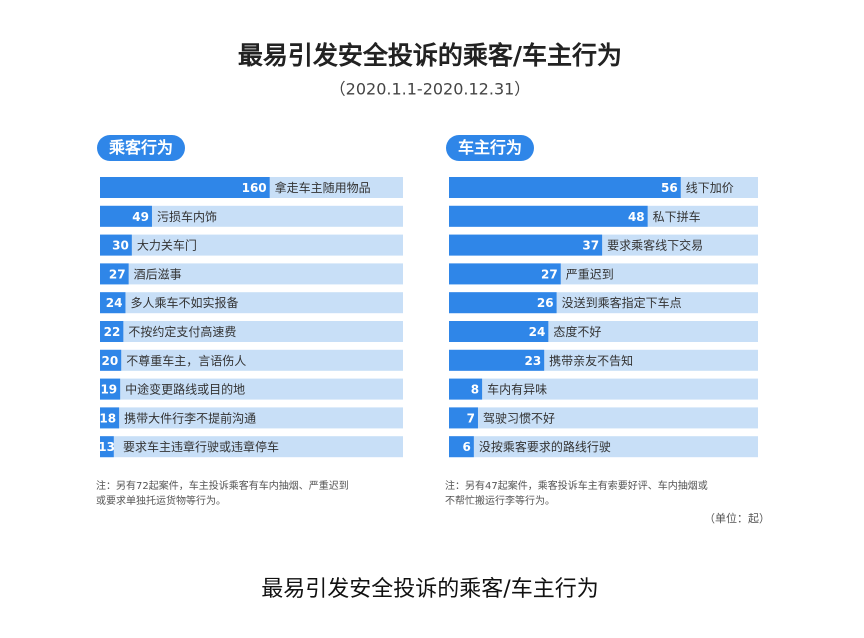  What do you see at coordinates (182, 331) in the screenshot?
I see `category-label: 不按约定支付高速费` at bounding box center [182, 331].